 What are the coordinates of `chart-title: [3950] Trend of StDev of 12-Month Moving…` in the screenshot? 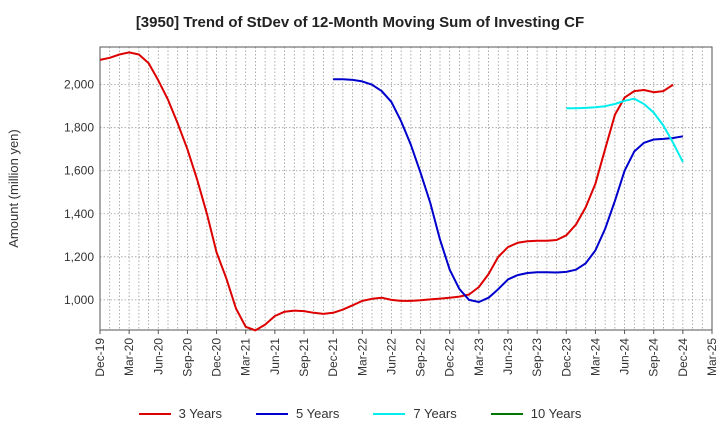 It's located at (360, 22).